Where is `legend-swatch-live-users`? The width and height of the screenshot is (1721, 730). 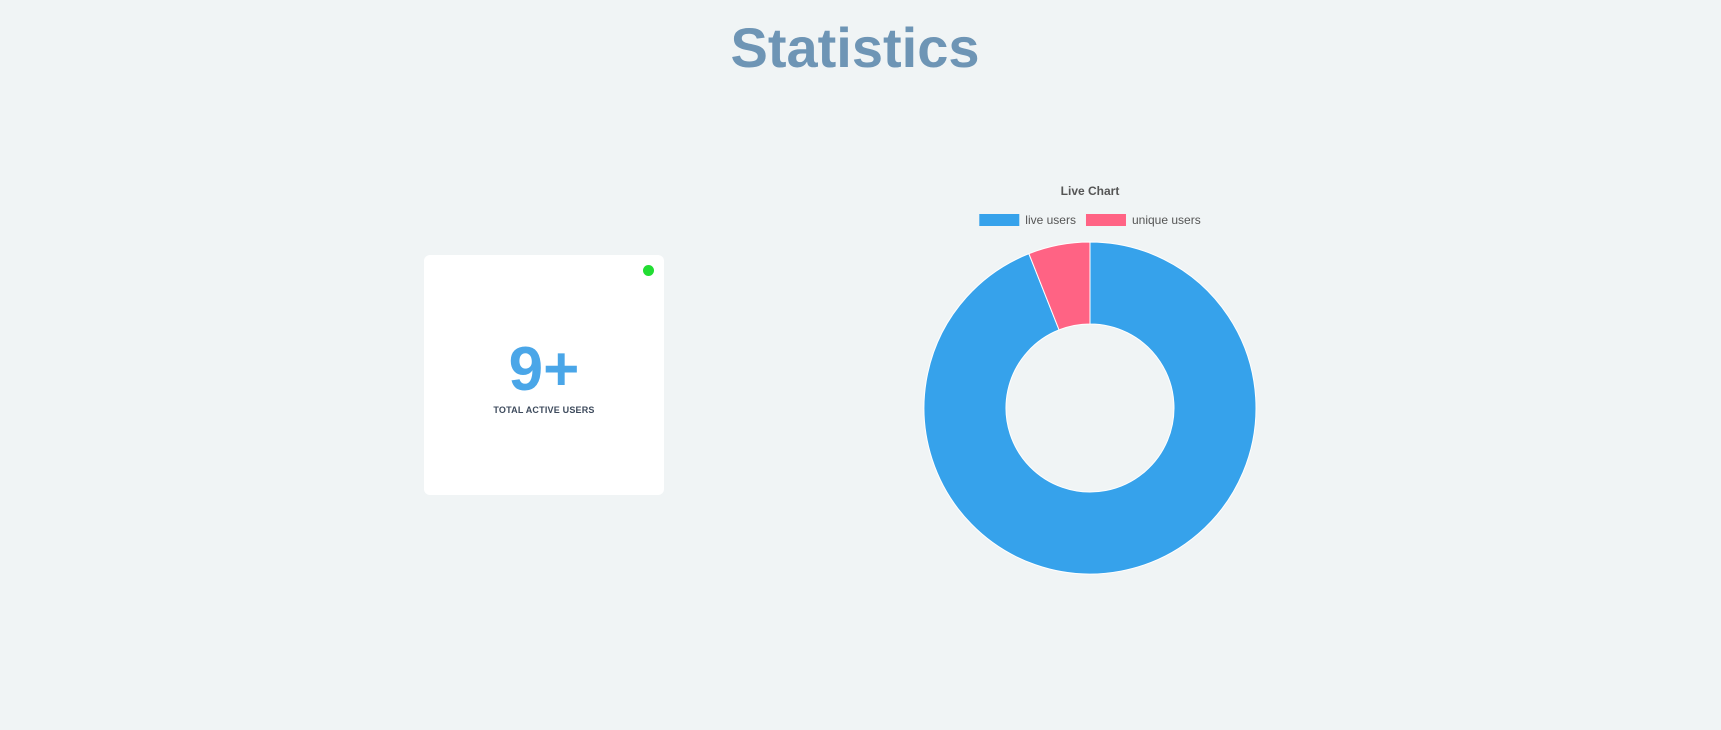 legend-swatch-live-users is located at coordinates (999, 220).